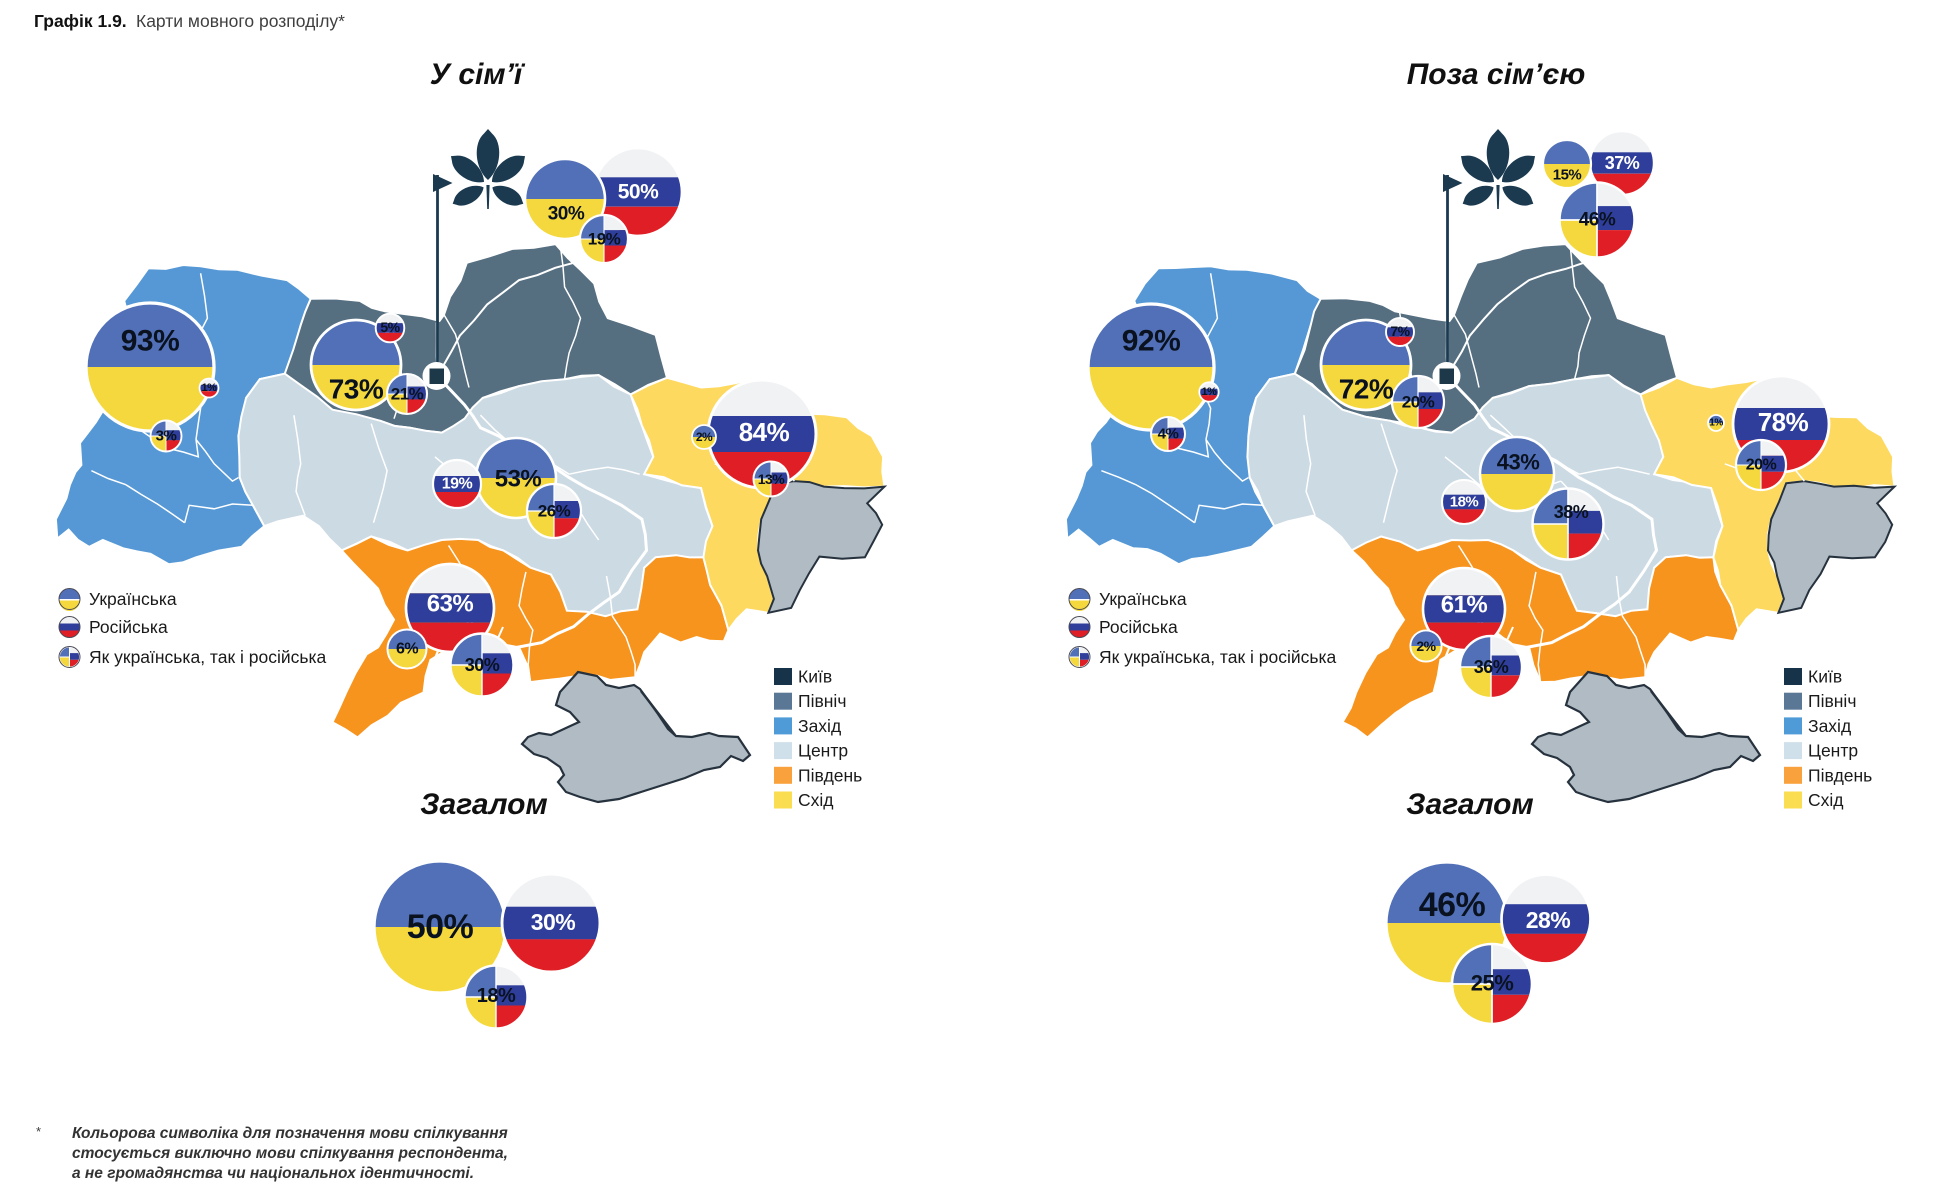  What do you see at coordinates (1548, 920) in the screenshot?
I see `svg-text: 28%` at bounding box center [1548, 920].